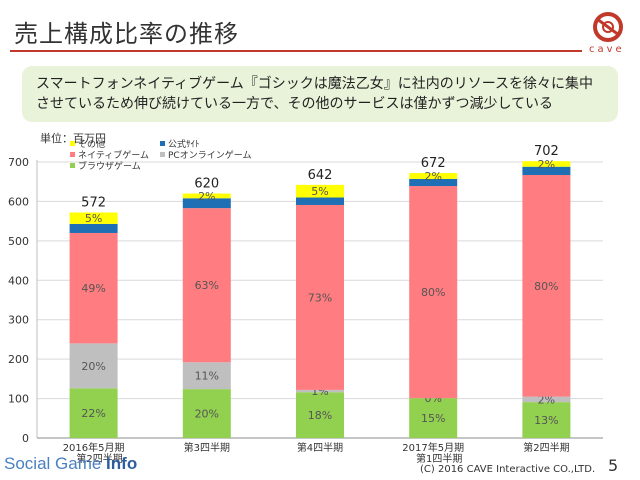 The image size is (640, 480). I want to click on legend-label: その他, so click(91, 144).